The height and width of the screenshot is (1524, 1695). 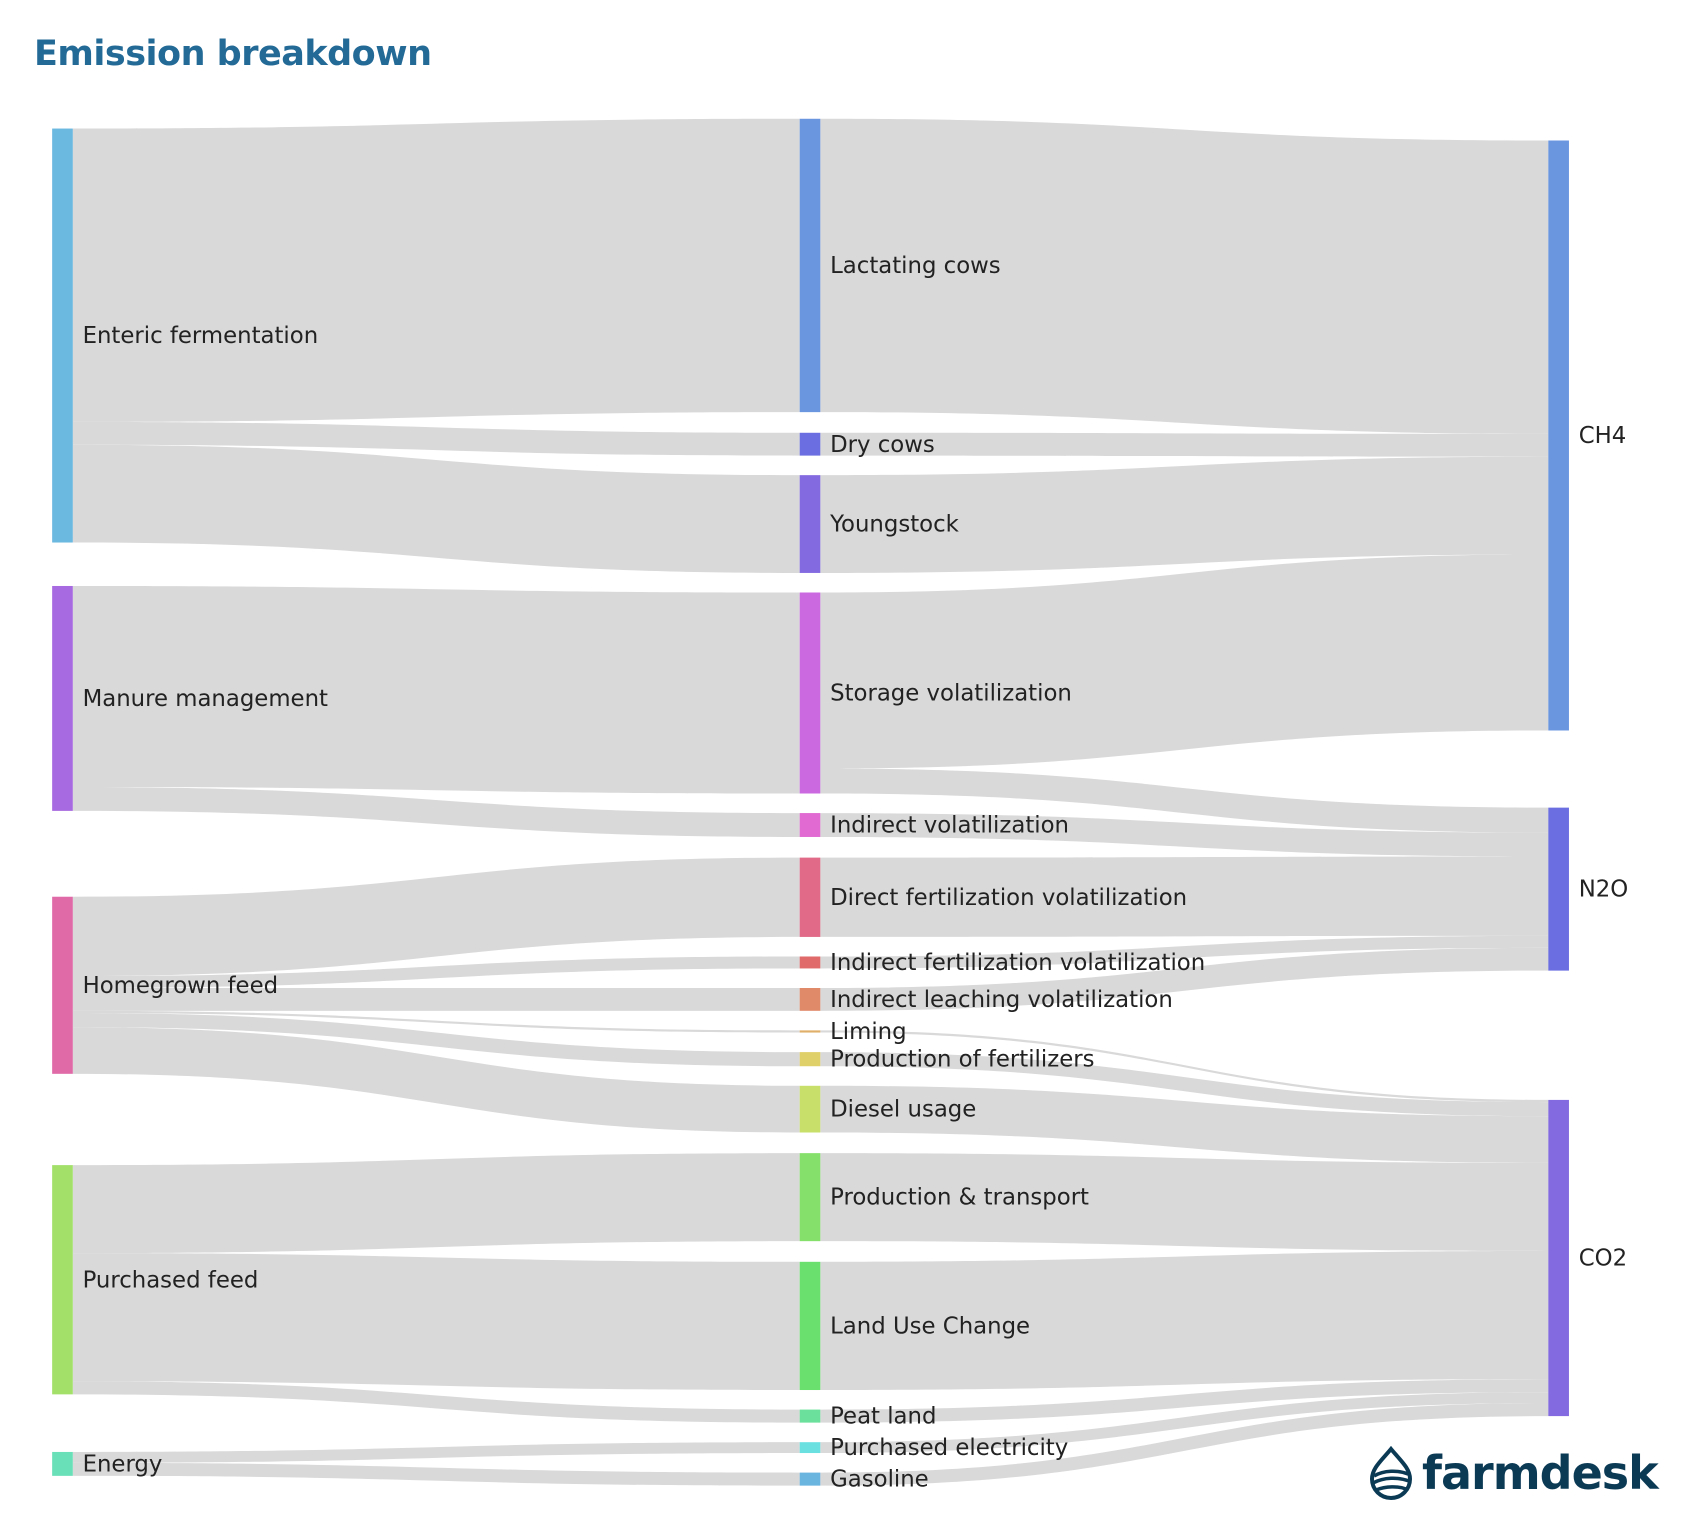 What do you see at coordinates (233, 54) in the screenshot?
I see `chart-title: Emission breakdown` at bounding box center [233, 54].